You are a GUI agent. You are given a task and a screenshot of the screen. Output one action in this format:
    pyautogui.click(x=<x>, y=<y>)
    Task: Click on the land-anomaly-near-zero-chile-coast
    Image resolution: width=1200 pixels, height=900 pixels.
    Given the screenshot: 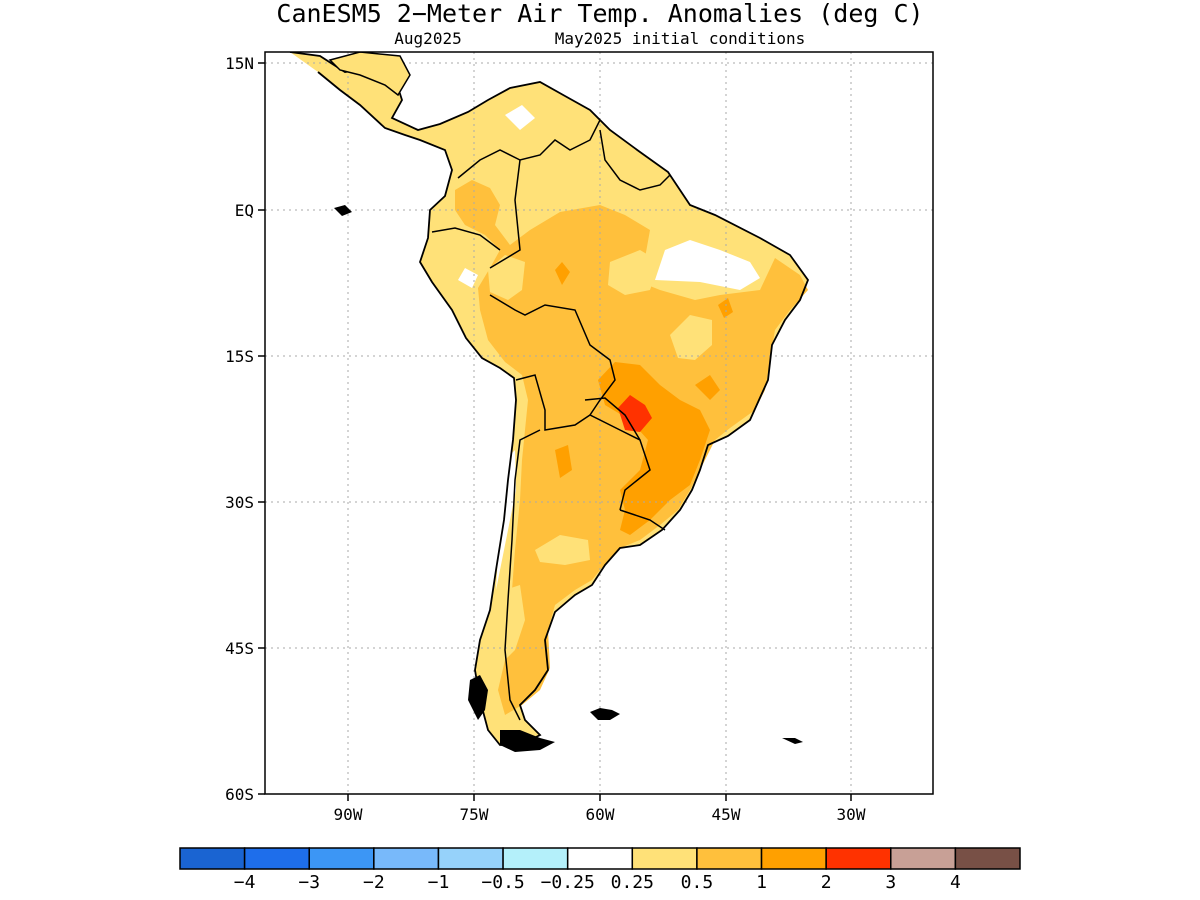 What is the action you would take?
    pyautogui.click(x=506, y=520)
    